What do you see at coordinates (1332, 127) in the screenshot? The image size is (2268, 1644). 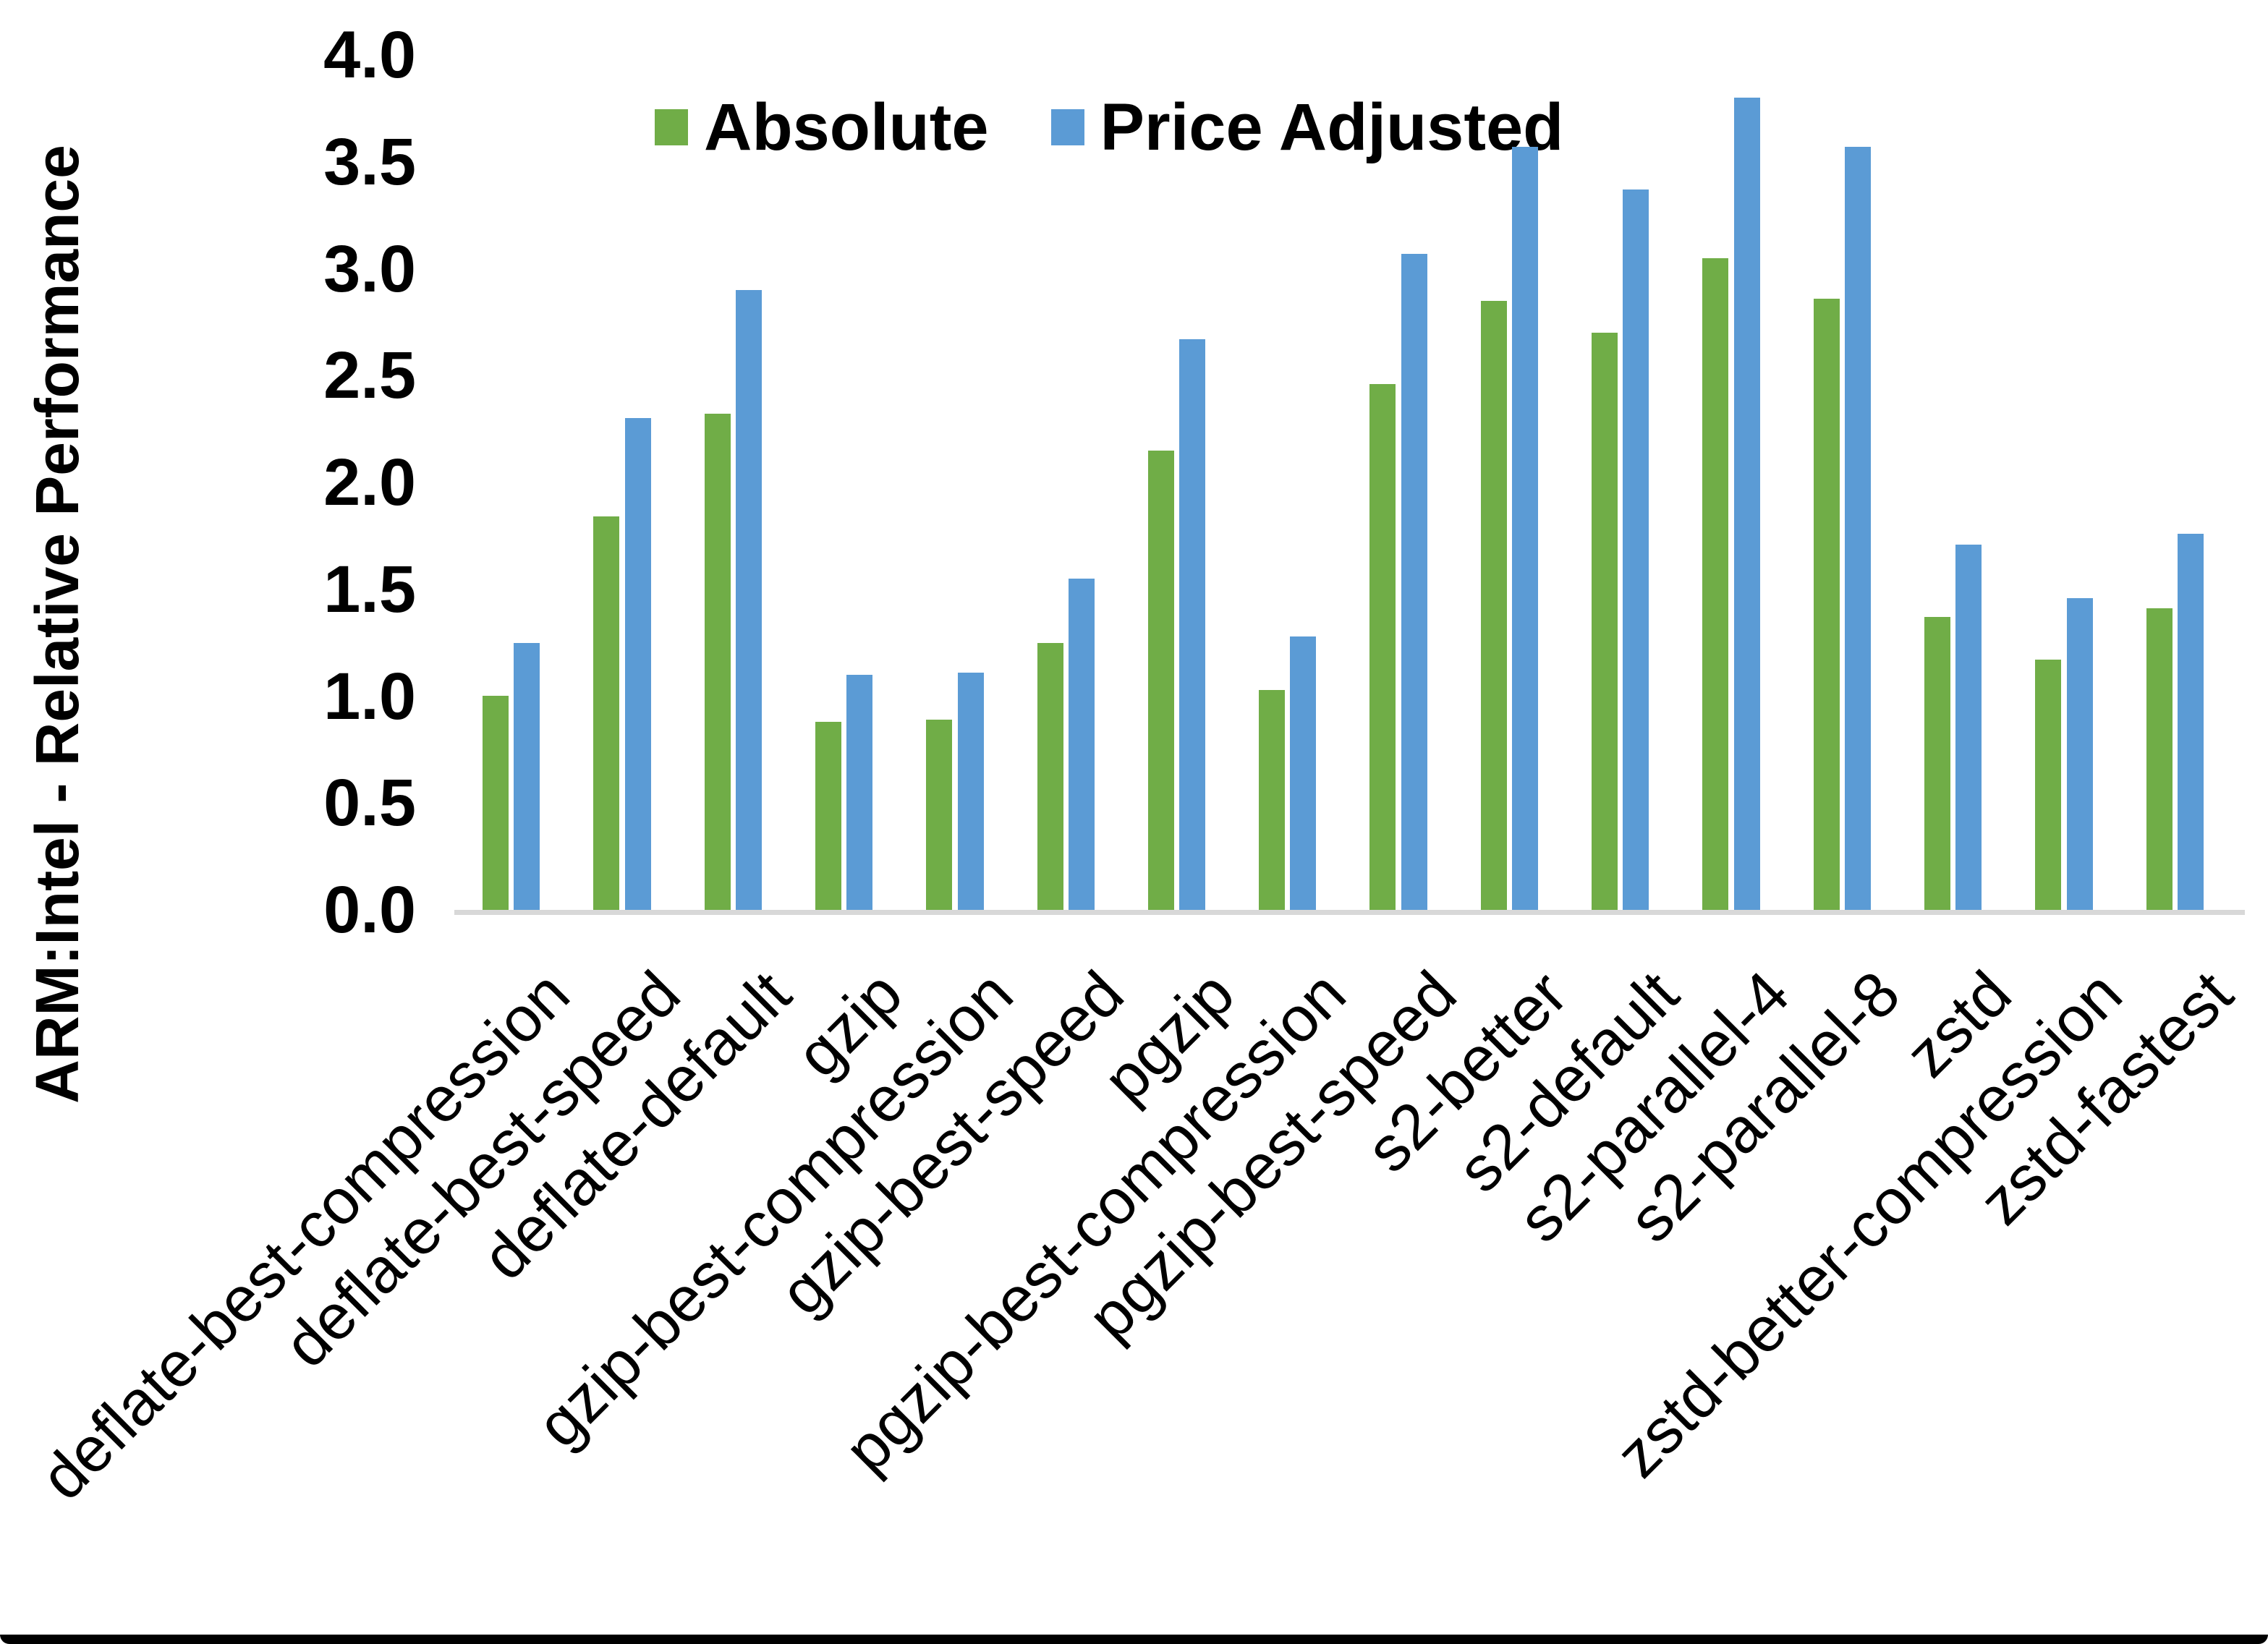 I see `legend-label-price-adjusted: Price Adjusted` at bounding box center [1332, 127].